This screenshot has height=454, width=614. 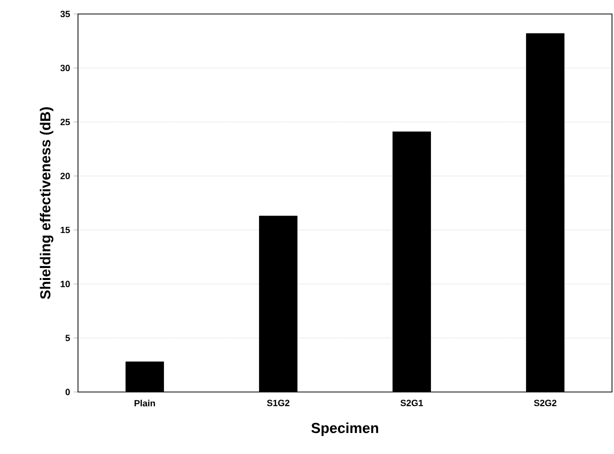 What do you see at coordinates (344, 429) in the screenshot?
I see `x-axis-title: Specimen` at bounding box center [344, 429].